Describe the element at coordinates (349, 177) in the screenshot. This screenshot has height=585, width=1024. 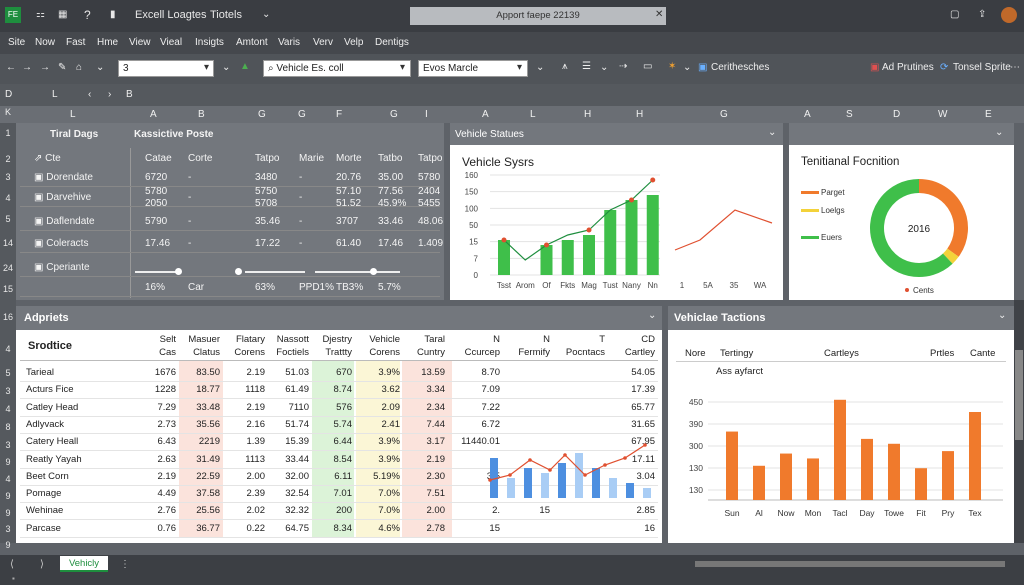
I see `summary-cell: 20.76` at that location.